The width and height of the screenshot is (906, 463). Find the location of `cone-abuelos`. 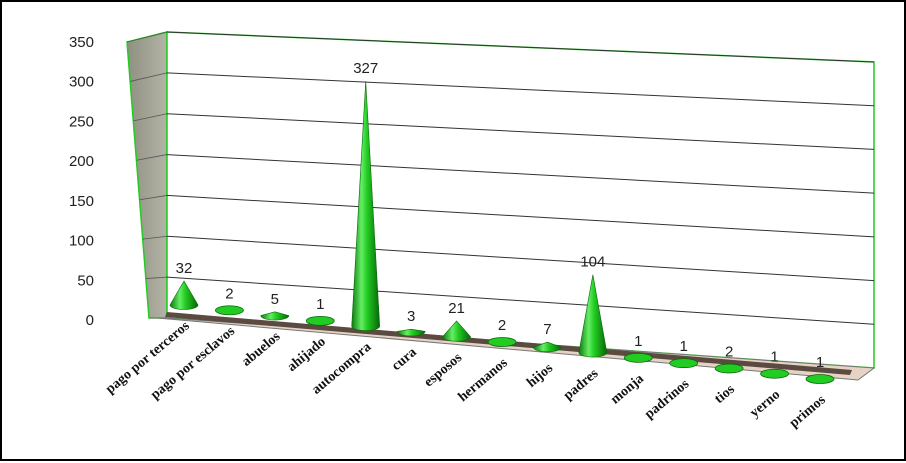

cone-abuelos is located at coordinates (275, 316).